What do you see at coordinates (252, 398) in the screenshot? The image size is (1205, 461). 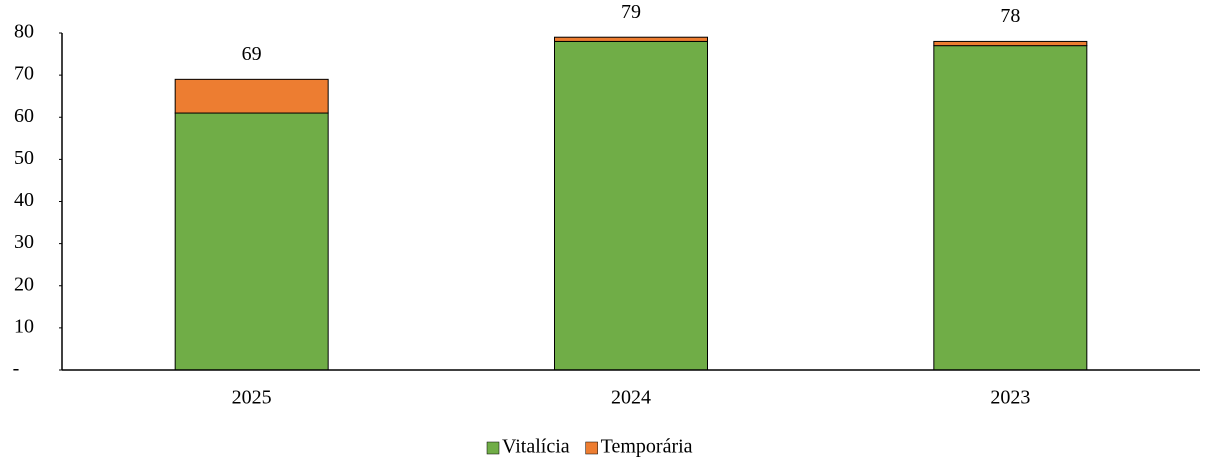 I see `x-tick-label: 2025` at bounding box center [252, 398].